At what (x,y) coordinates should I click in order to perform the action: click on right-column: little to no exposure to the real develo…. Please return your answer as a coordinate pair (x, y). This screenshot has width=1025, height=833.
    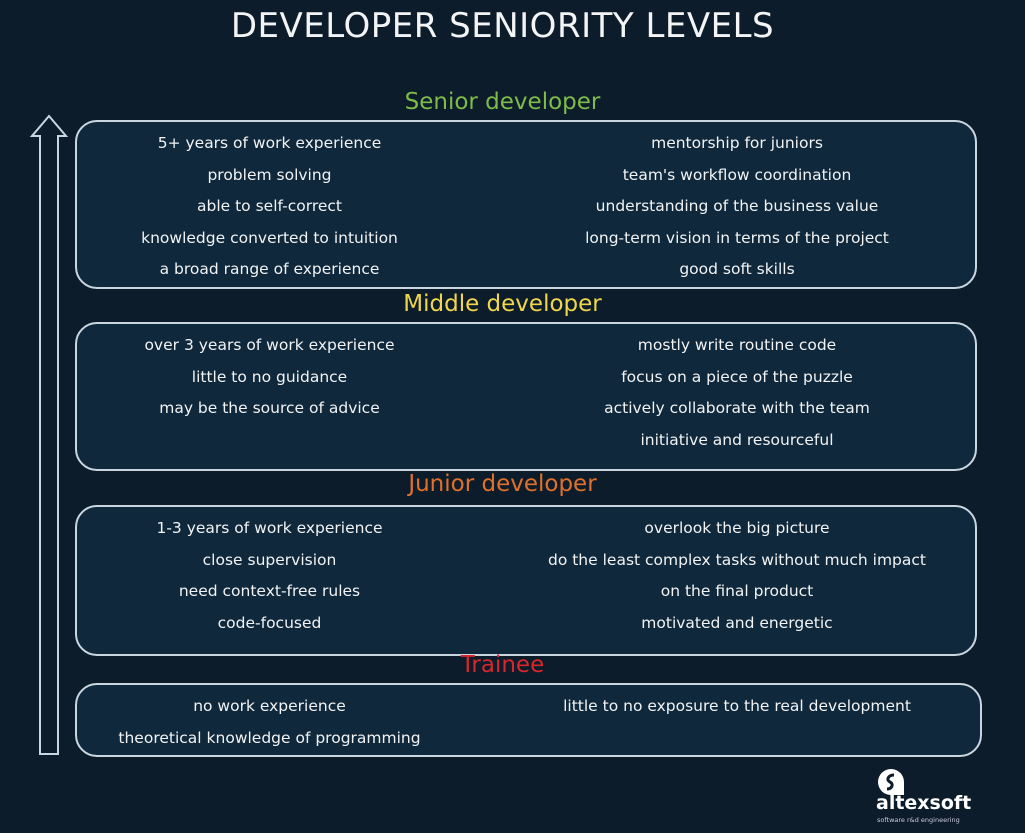
    Looking at the image, I should click on (737, 709).